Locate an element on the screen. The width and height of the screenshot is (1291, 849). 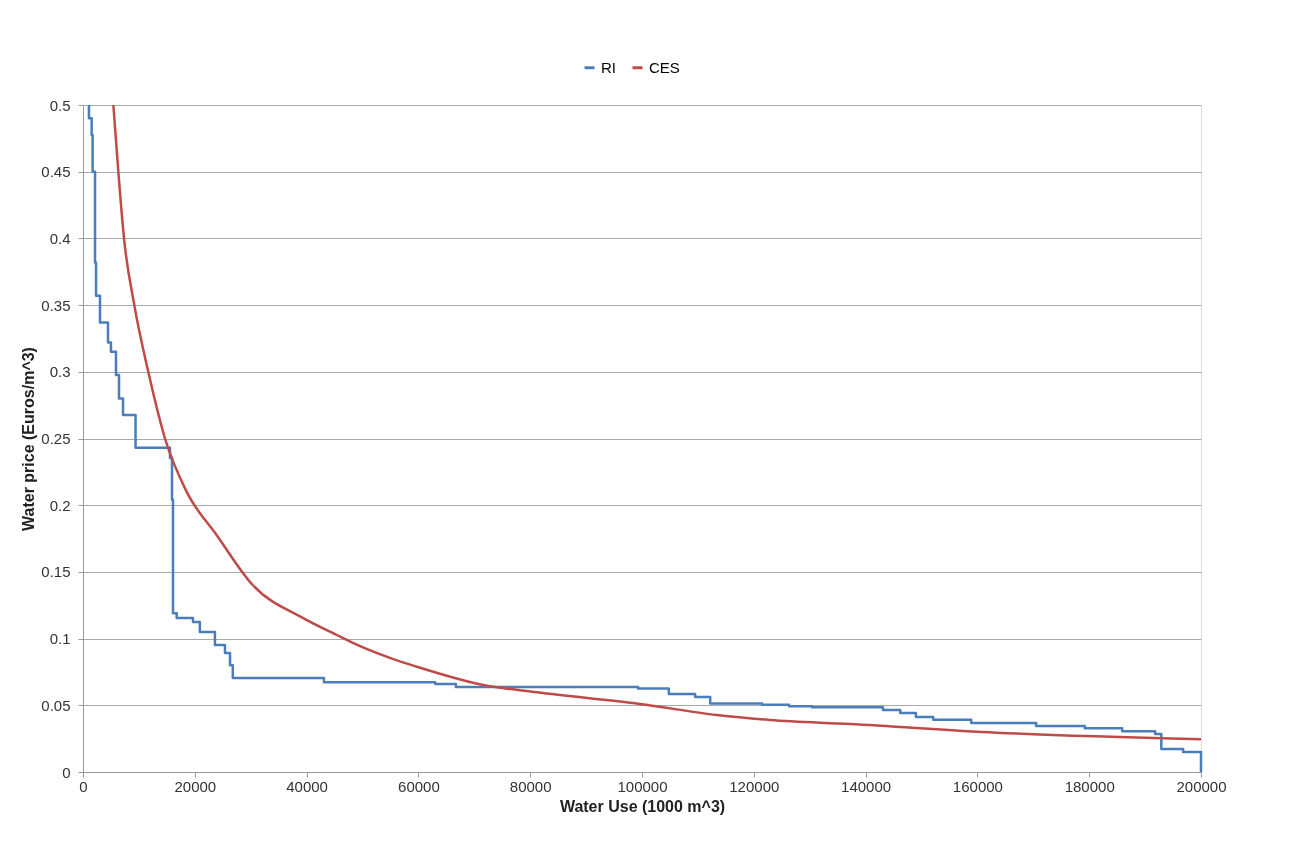
y-tick-label: 0.4 is located at coordinates (60, 238).